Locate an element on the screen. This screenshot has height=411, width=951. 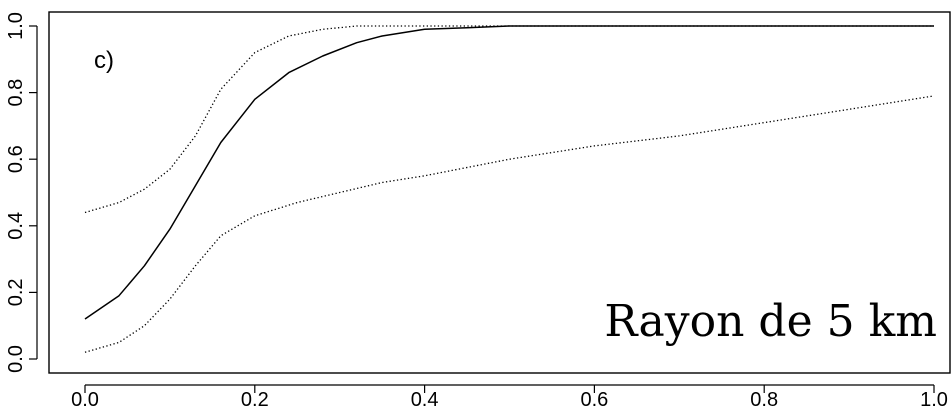
x-tick-label: 0.4 is located at coordinates (425, 397).